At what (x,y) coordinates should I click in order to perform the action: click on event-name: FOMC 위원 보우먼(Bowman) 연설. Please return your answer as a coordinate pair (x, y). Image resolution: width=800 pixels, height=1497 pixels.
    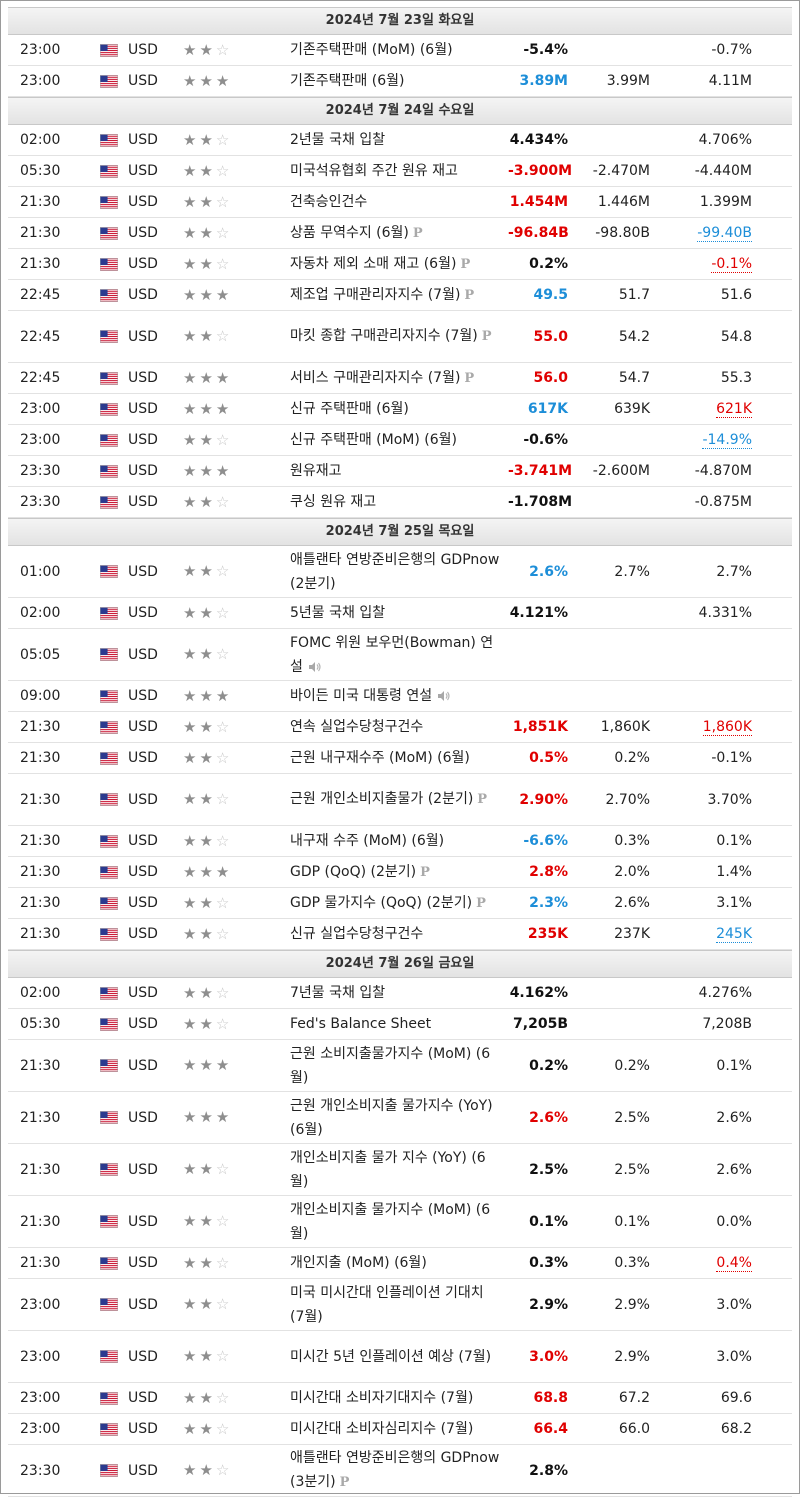
    Looking at the image, I should click on (399, 655).